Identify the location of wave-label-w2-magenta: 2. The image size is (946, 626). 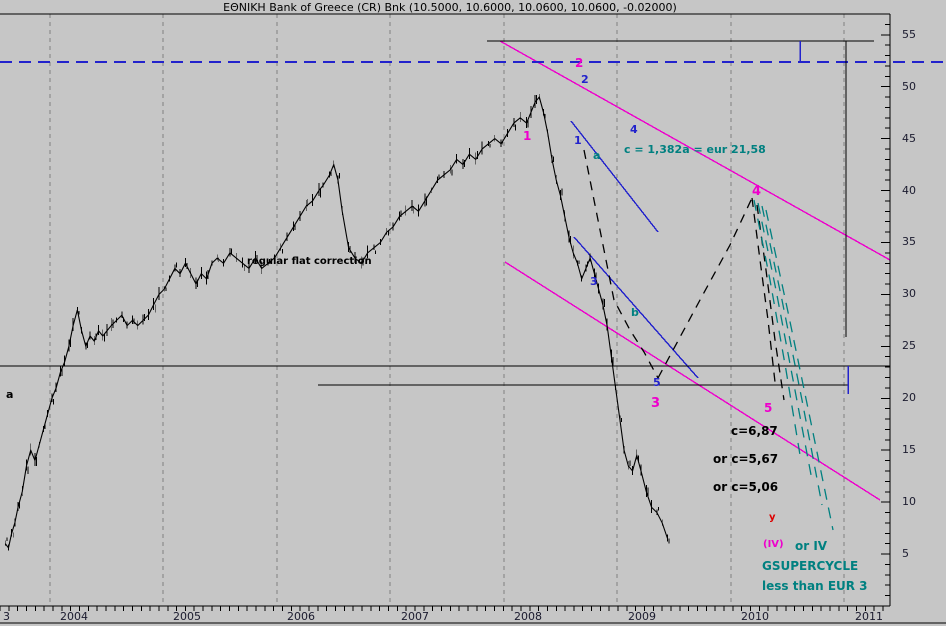
(579, 63).